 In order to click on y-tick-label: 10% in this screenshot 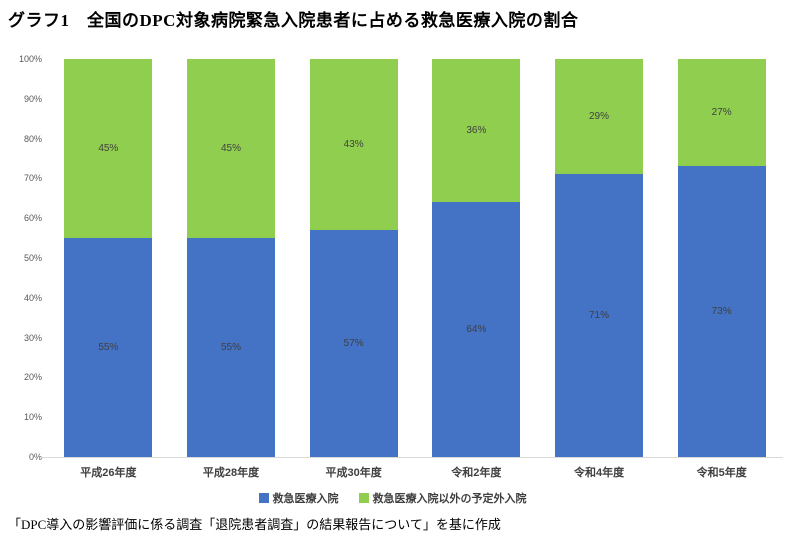, I will do `click(32, 417)`.